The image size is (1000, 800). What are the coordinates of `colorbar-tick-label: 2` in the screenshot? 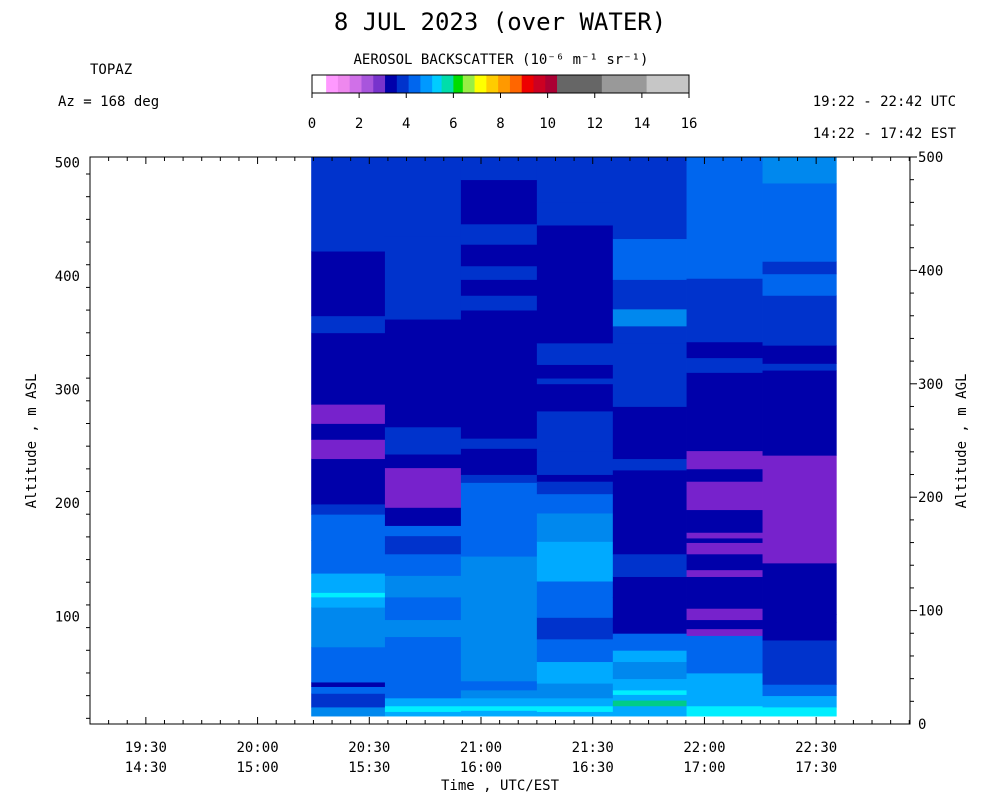 It's located at (359, 124).